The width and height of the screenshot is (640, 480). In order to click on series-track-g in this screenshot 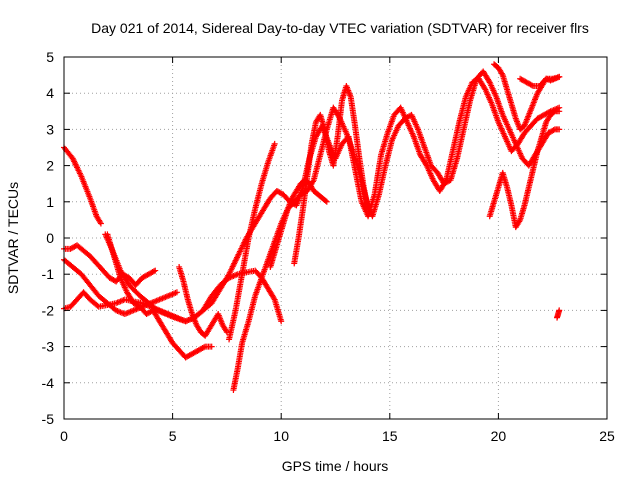, I will do `click(203, 301)`.